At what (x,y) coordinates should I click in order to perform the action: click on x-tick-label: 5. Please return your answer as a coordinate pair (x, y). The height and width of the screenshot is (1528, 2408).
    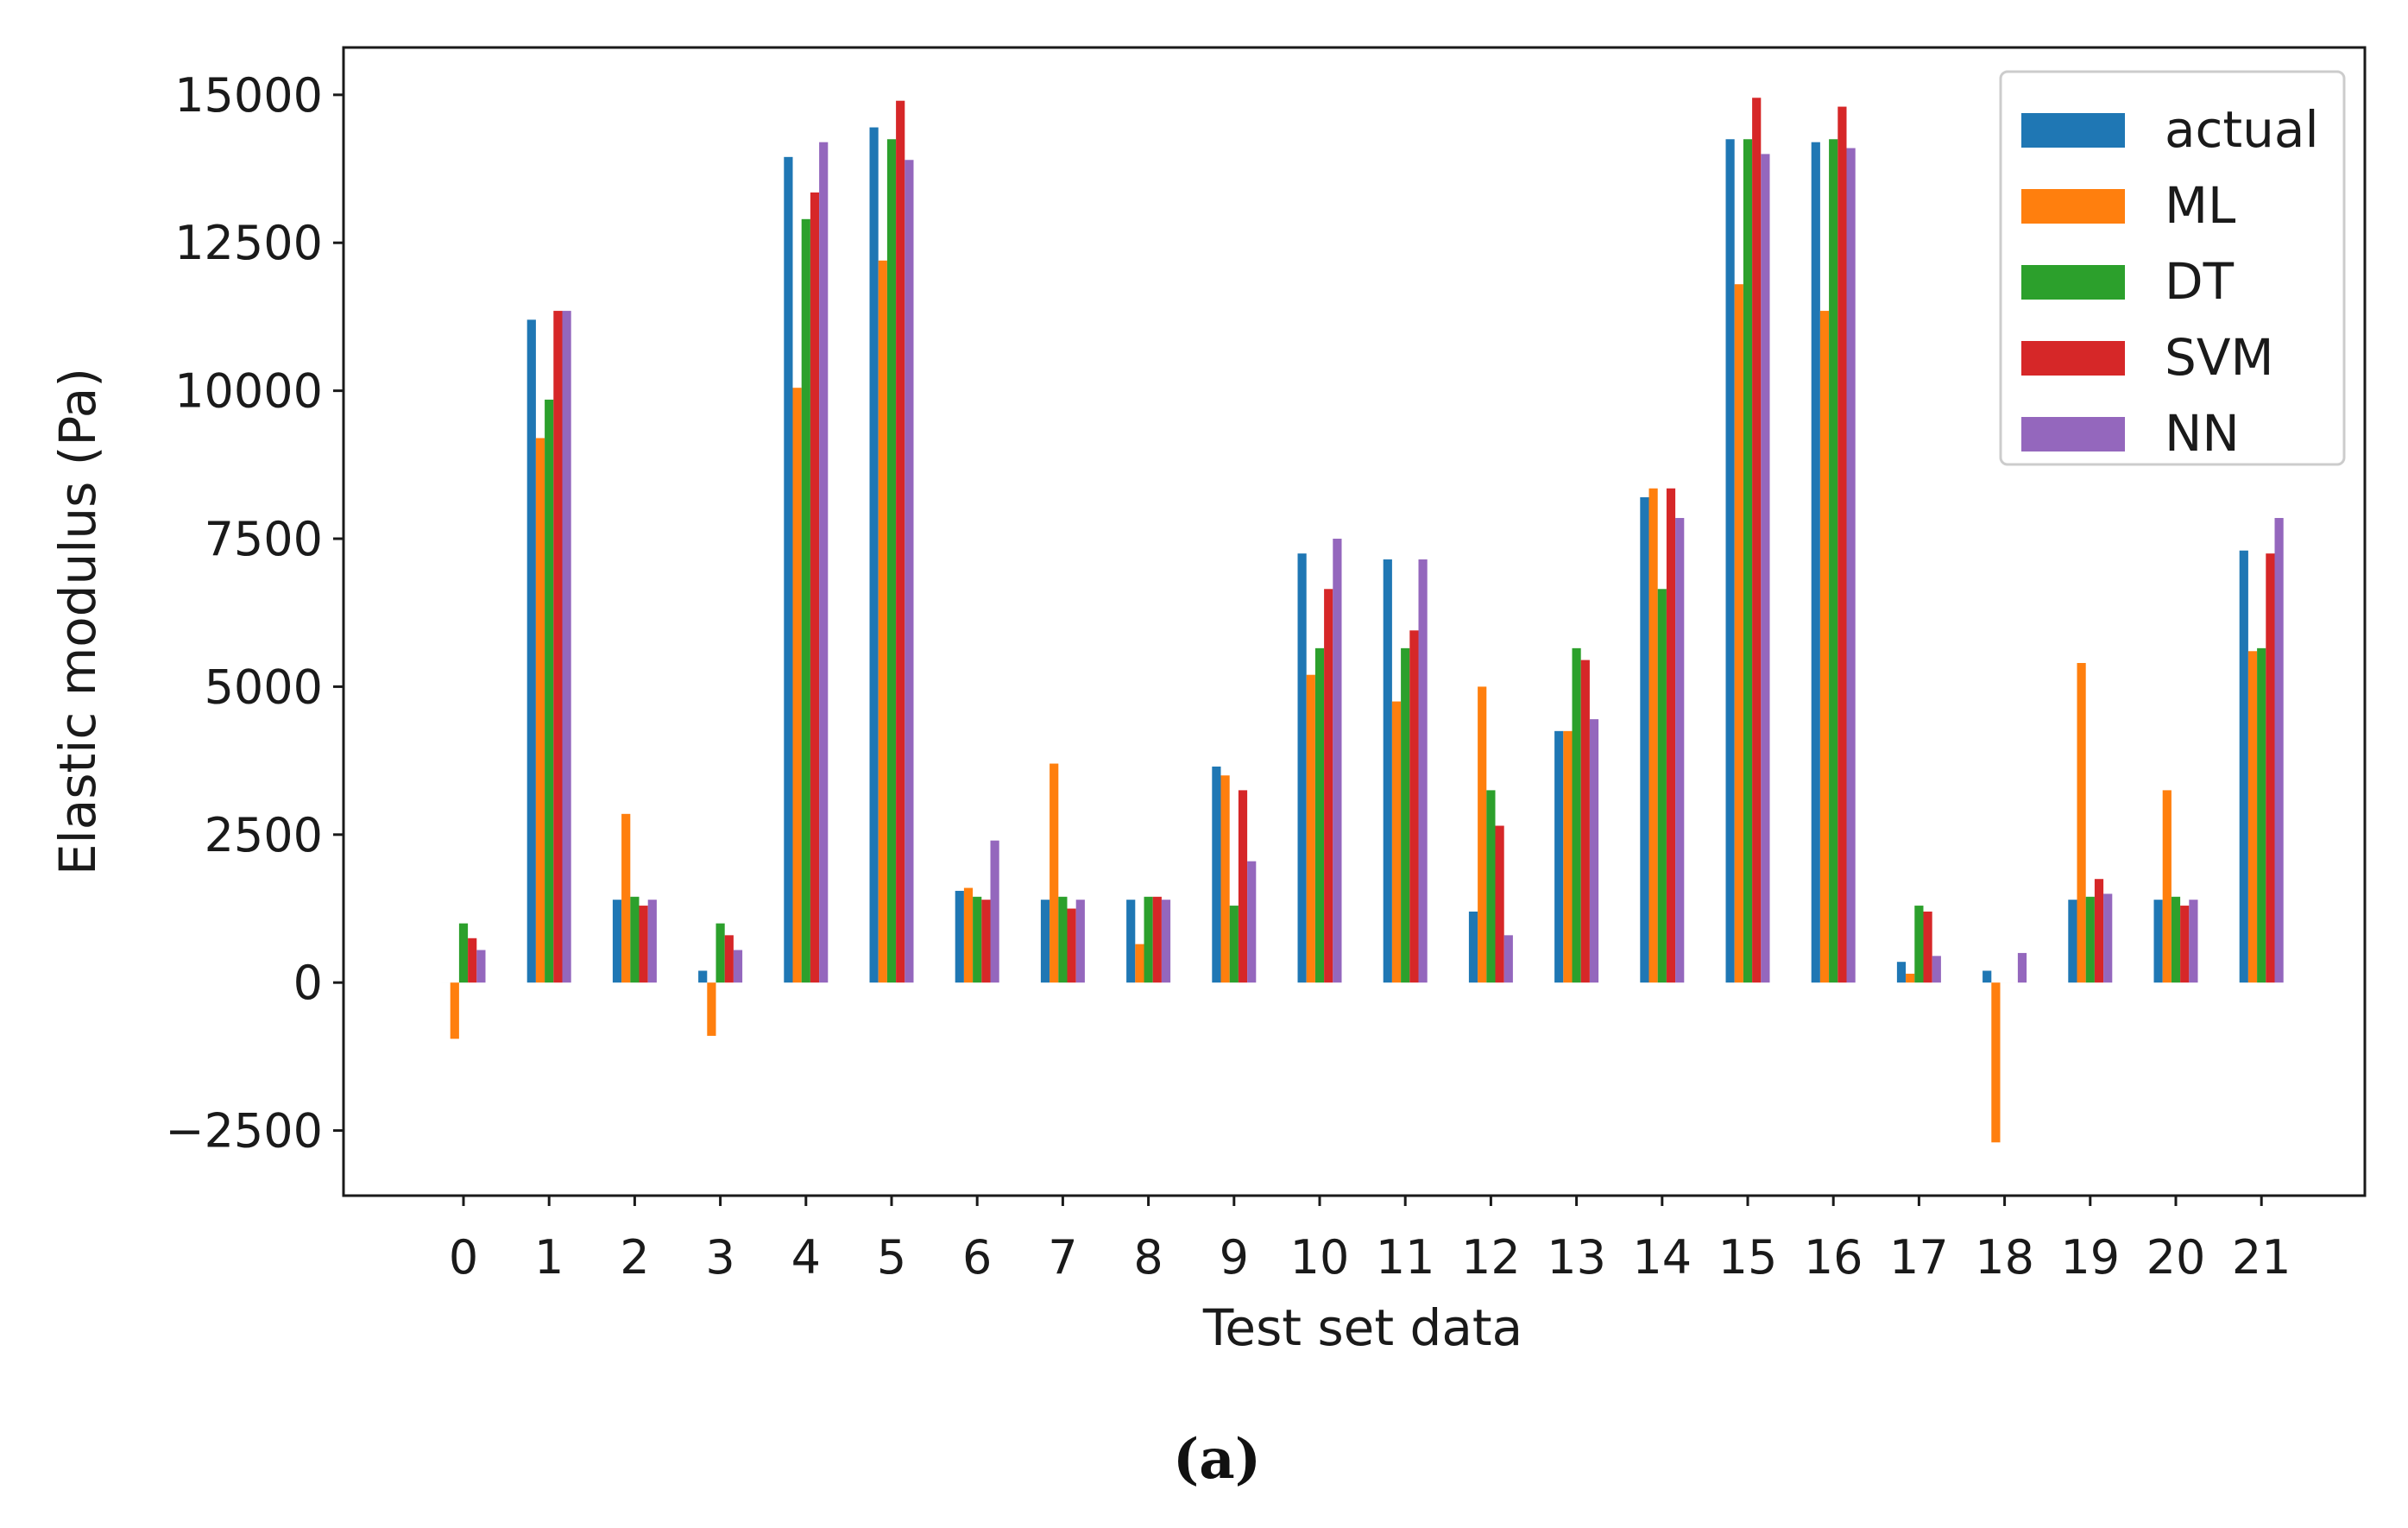
    Looking at the image, I should click on (891, 1257).